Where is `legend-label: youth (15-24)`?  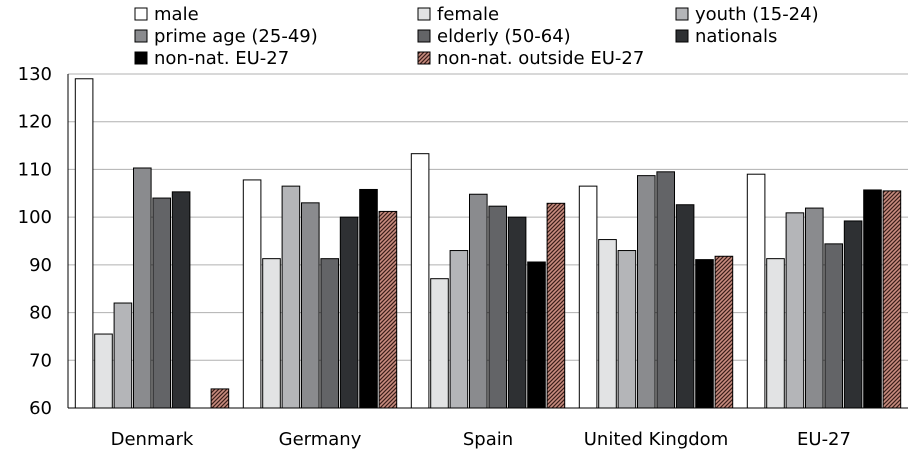 legend-label: youth (15-24) is located at coordinates (757, 14).